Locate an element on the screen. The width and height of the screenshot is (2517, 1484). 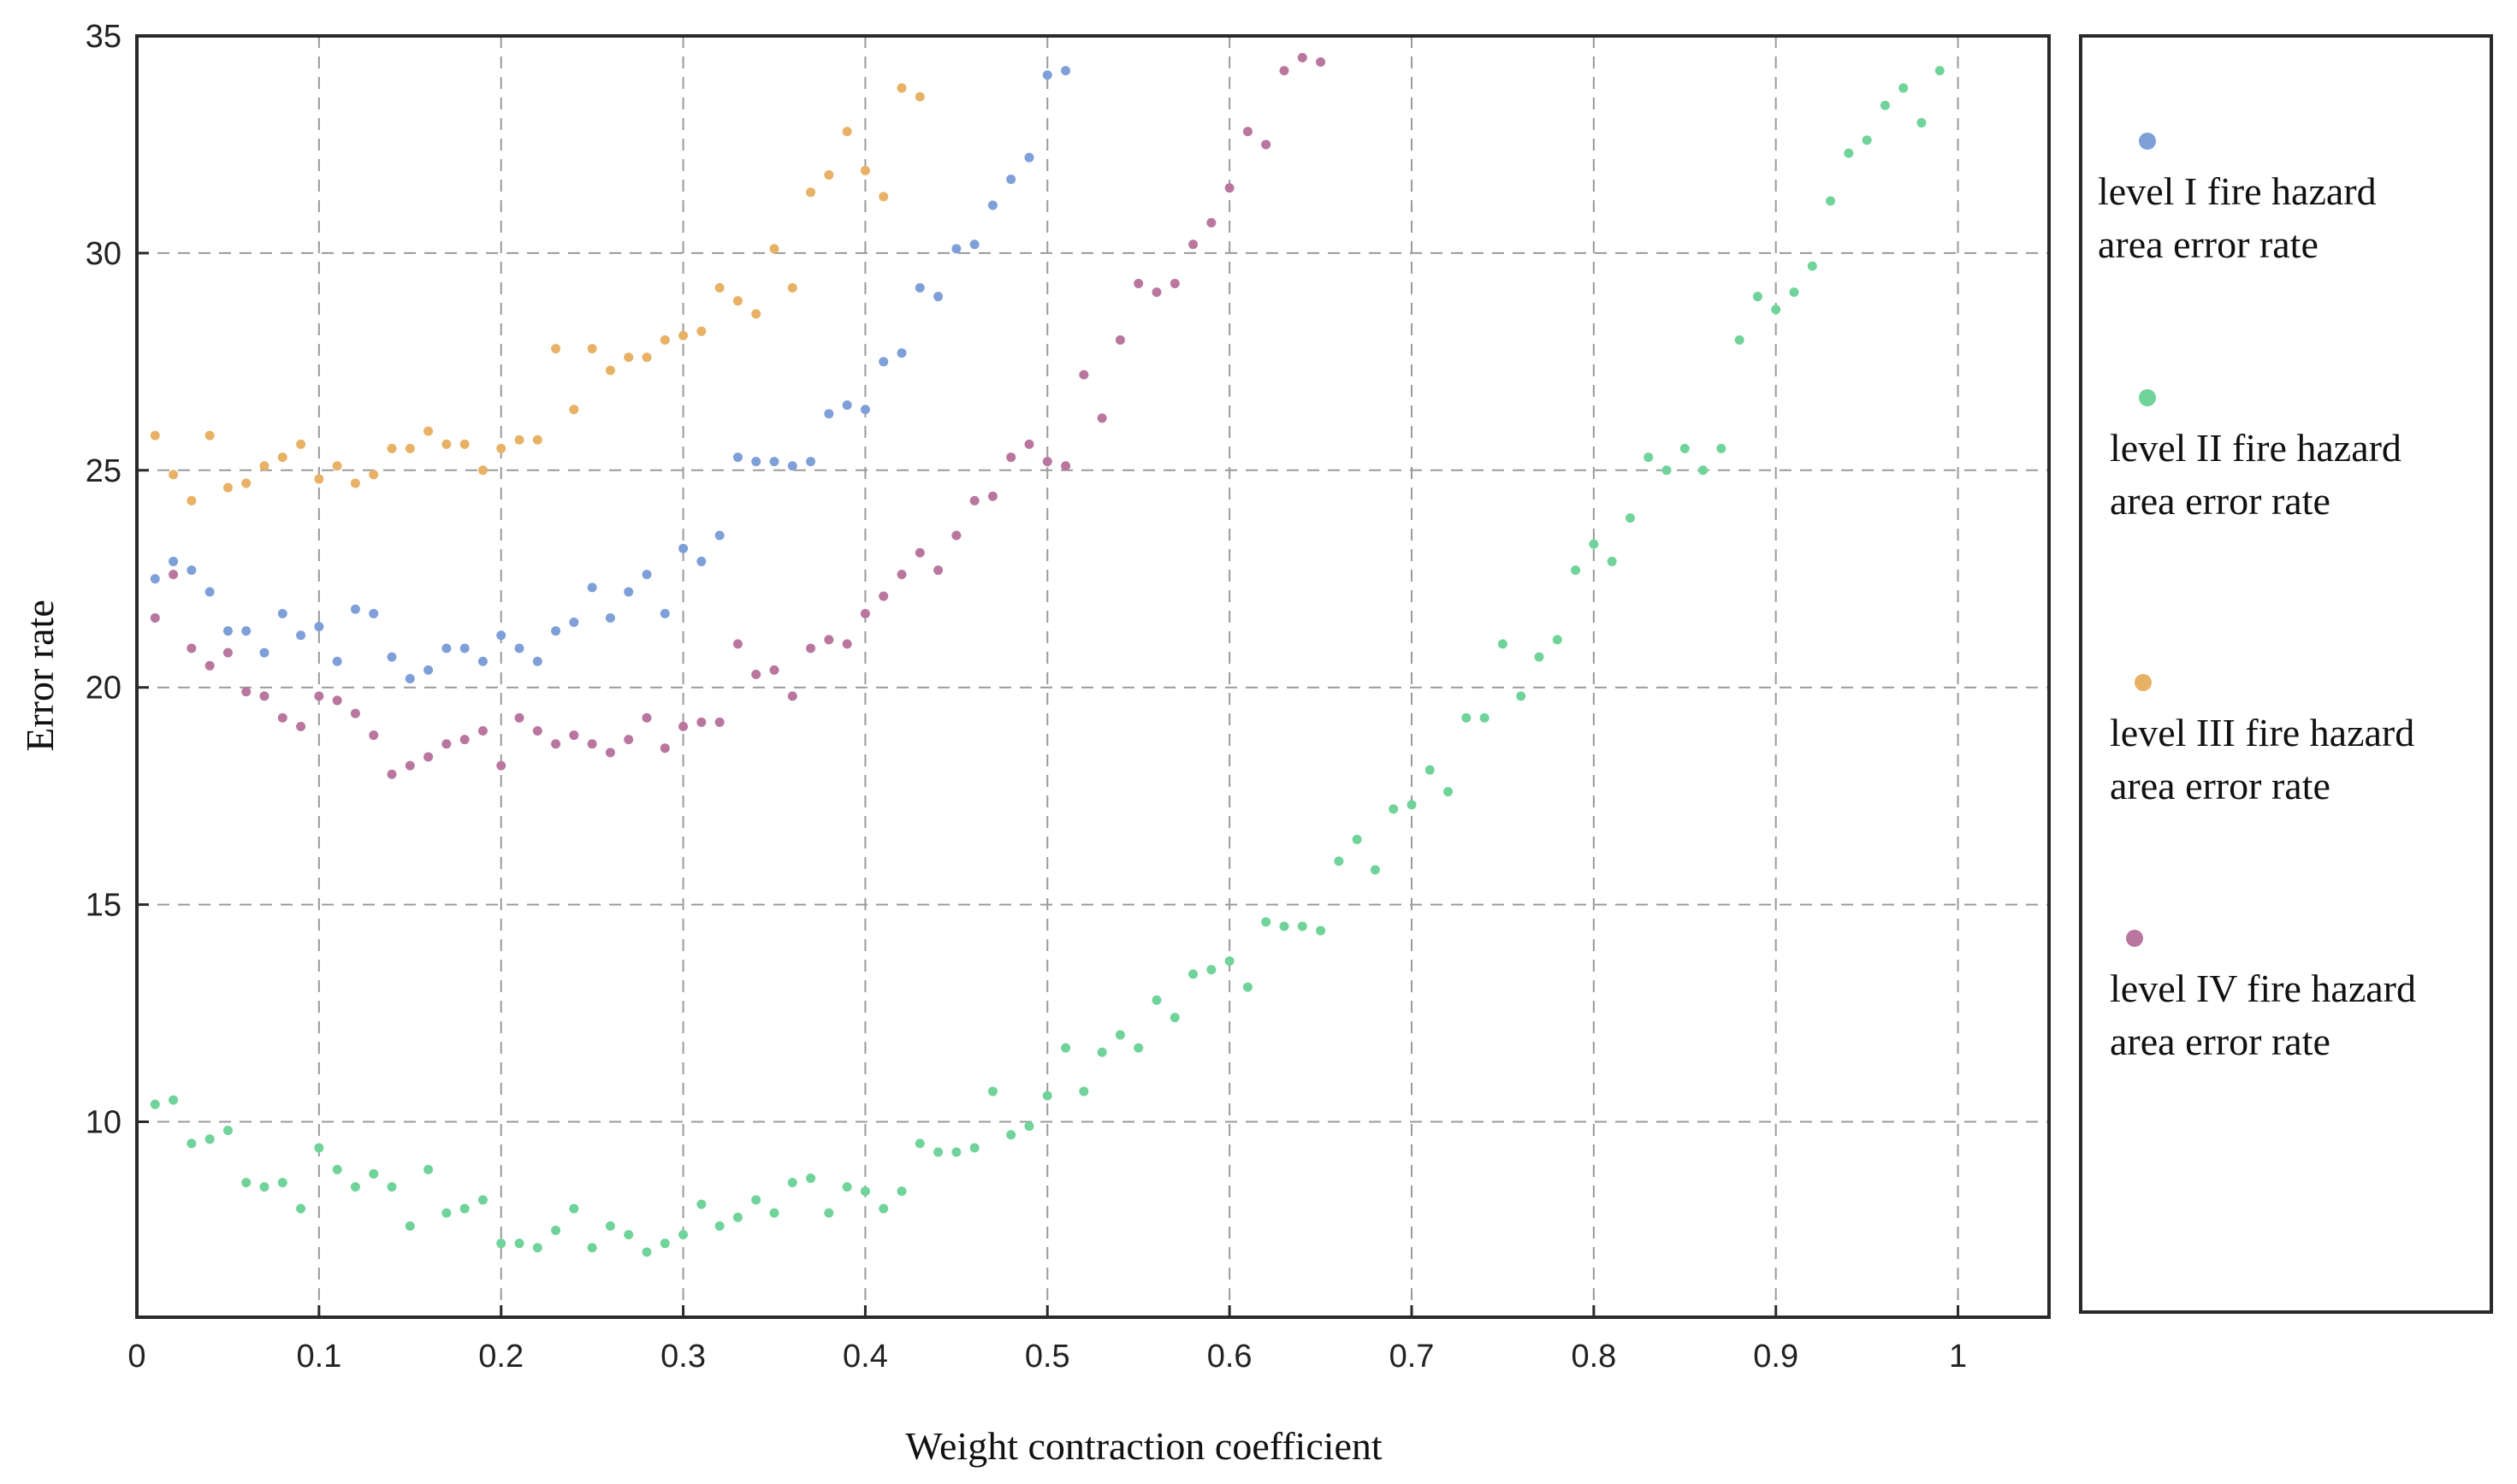
y-tick-label: 25 is located at coordinates (104, 471).